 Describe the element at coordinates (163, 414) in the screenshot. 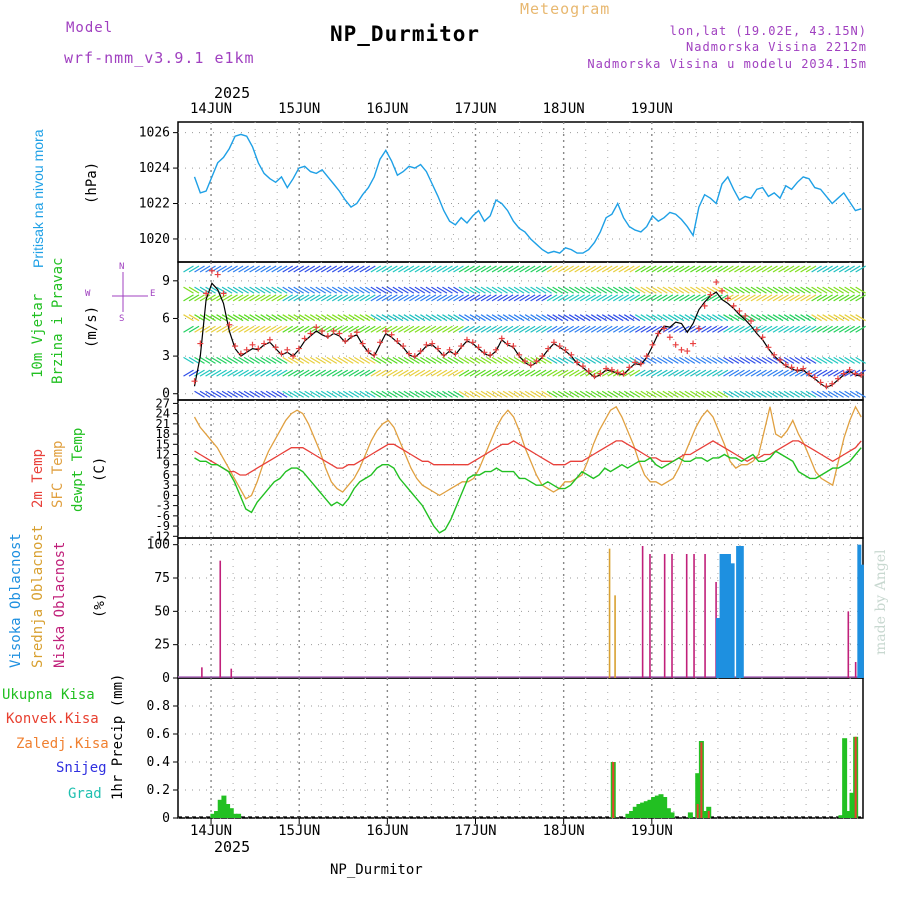

I see `ytick-label-temperature: 24` at that location.